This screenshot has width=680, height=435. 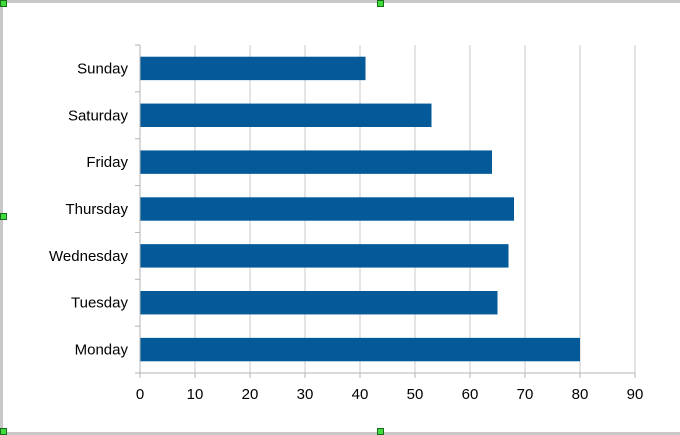 What do you see at coordinates (99, 303) in the screenshot?
I see `category-label-tuesday: Tuesday` at bounding box center [99, 303].